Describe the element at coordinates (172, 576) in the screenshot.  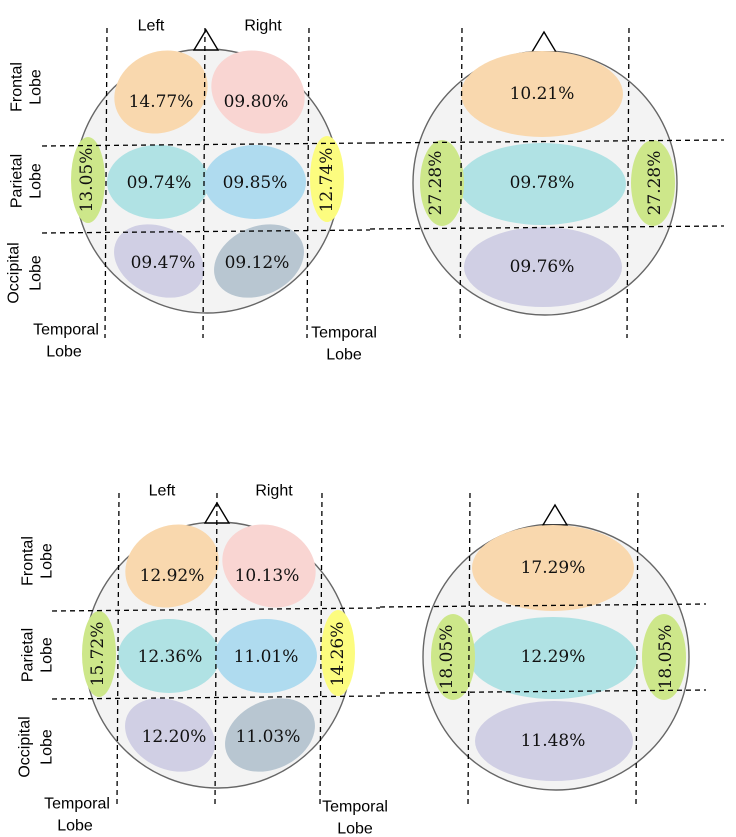
I see `frontal-left-value: 12.92%` at that location.